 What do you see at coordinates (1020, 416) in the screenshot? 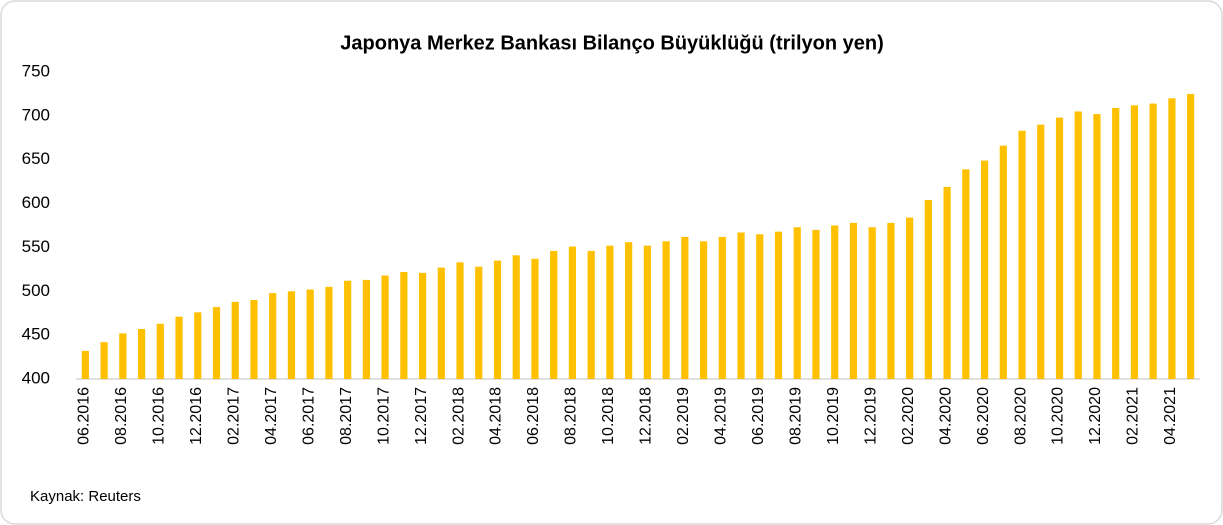
I see `x-tick-label: 08.2020` at bounding box center [1020, 416].